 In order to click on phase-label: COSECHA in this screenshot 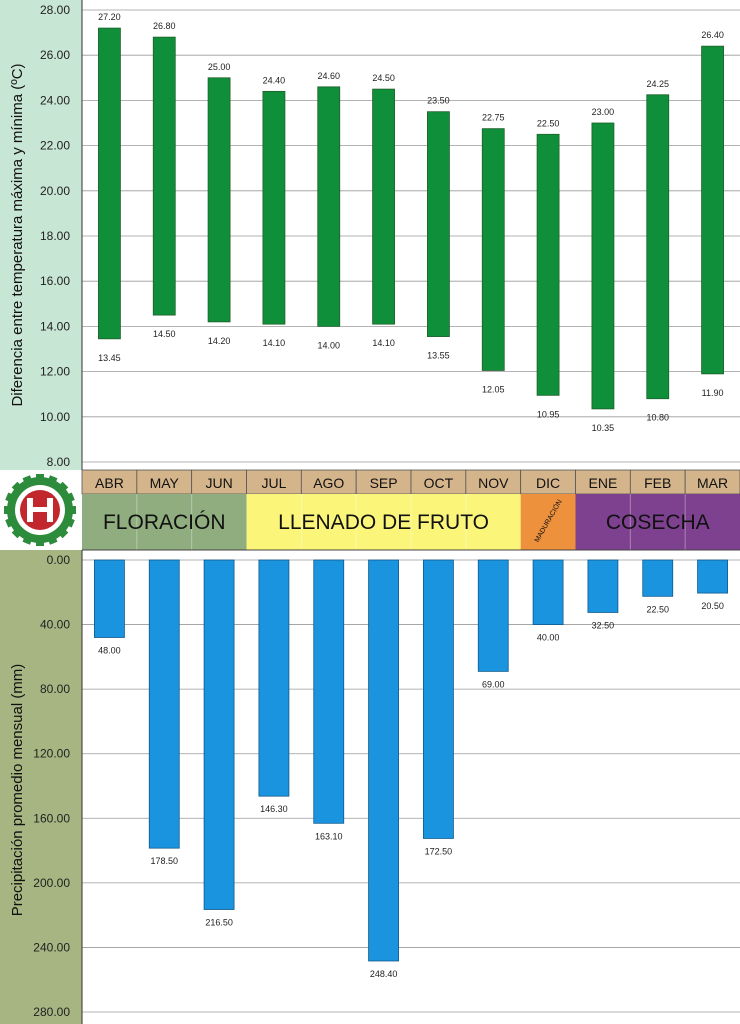, I will do `click(658, 522)`.